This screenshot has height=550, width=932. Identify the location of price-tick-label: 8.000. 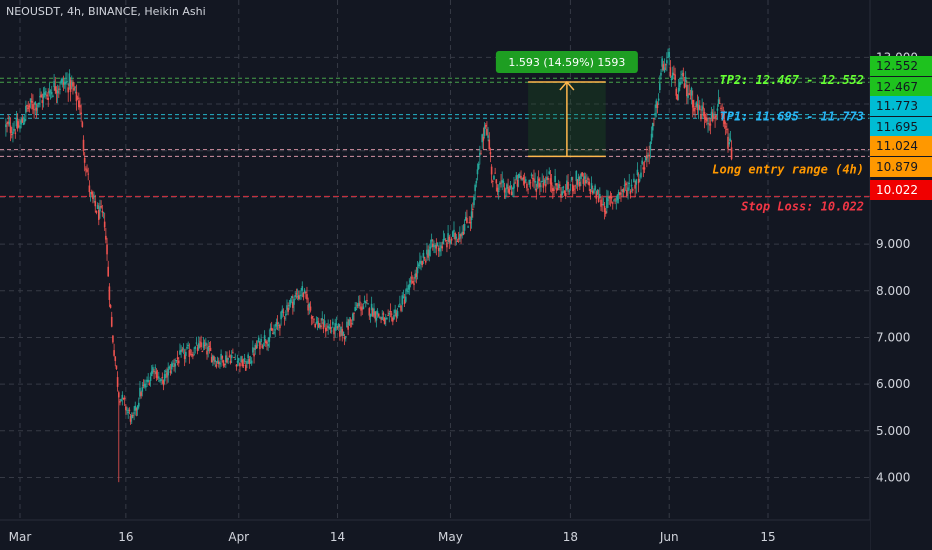
(893, 291).